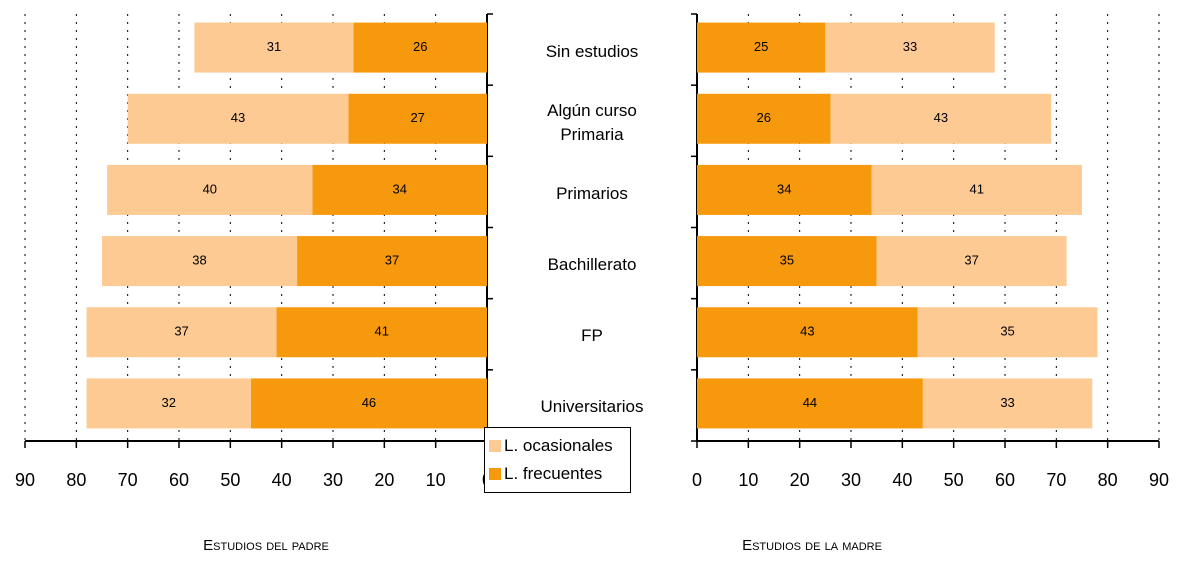 This screenshot has width=1180, height=563. What do you see at coordinates (592, 265) in the screenshot?
I see `category-label: Bachillerato` at bounding box center [592, 265].